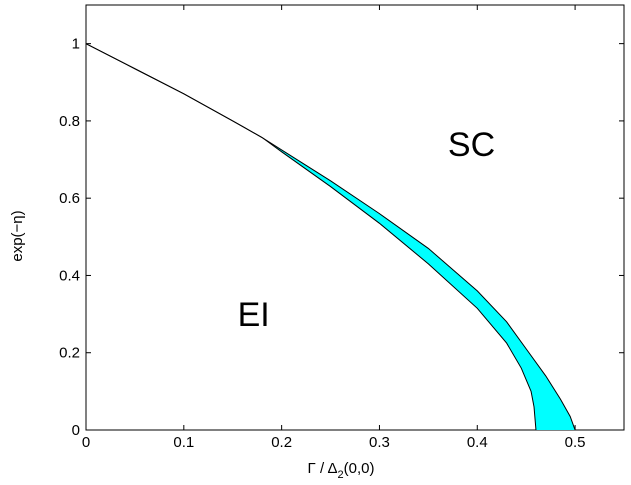 The width and height of the screenshot is (631, 485). What do you see at coordinates (183, 442) in the screenshot?
I see `x-tick-label: 0.1` at bounding box center [183, 442].